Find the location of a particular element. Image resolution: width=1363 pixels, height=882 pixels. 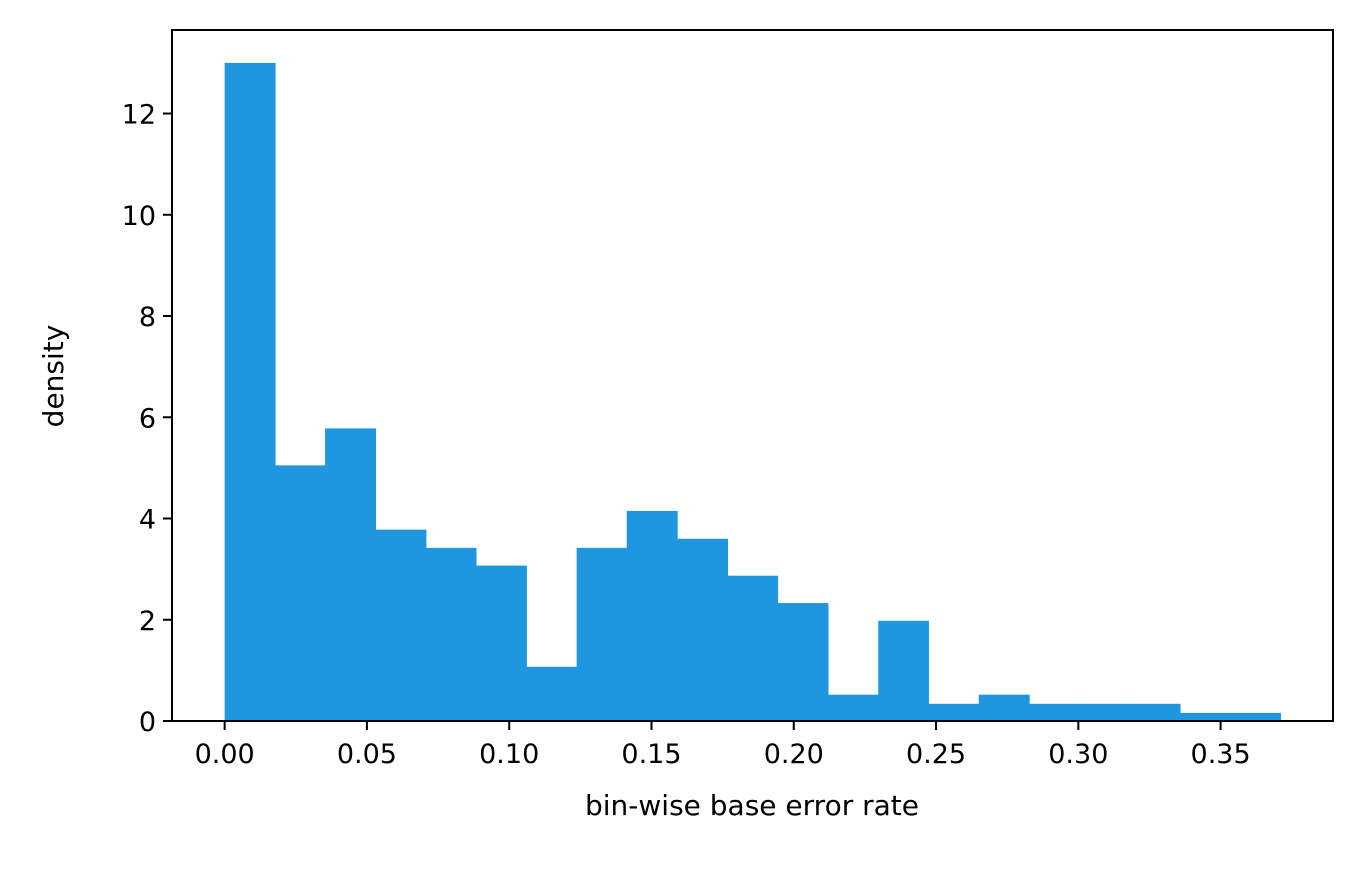

y-tick-label: 6 is located at coordinates (147, 418).